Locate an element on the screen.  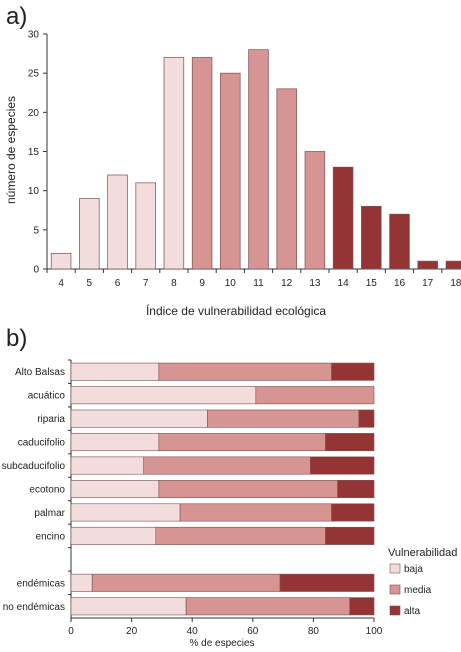
x-tick-label-b: 80 is located at coordinates (314, 631).